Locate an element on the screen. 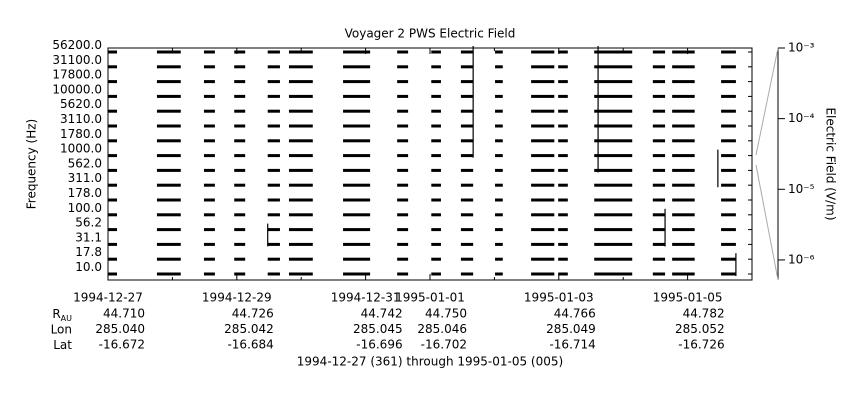 This screenshot has width=860, height=400. ephemeris-value: 285.052 is located at coordinates (700, 329).